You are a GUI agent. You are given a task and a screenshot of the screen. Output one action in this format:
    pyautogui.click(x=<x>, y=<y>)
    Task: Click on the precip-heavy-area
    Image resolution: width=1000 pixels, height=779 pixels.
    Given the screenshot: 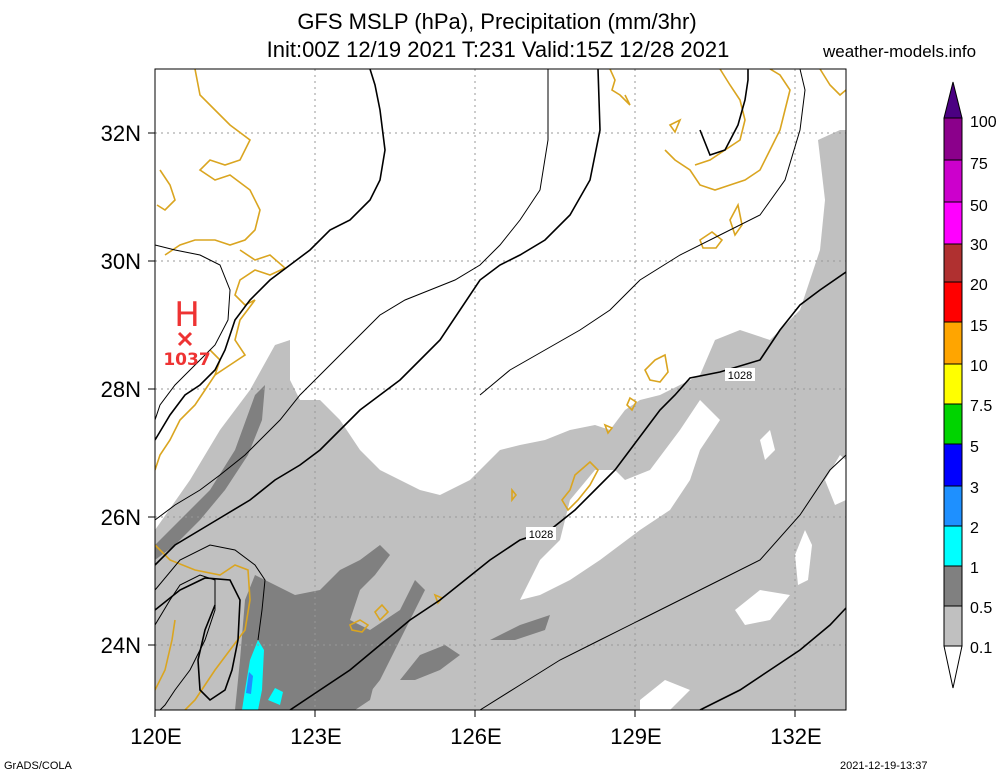 What is the action you would take?
    pyautogui.click(x=275, y=696)
    